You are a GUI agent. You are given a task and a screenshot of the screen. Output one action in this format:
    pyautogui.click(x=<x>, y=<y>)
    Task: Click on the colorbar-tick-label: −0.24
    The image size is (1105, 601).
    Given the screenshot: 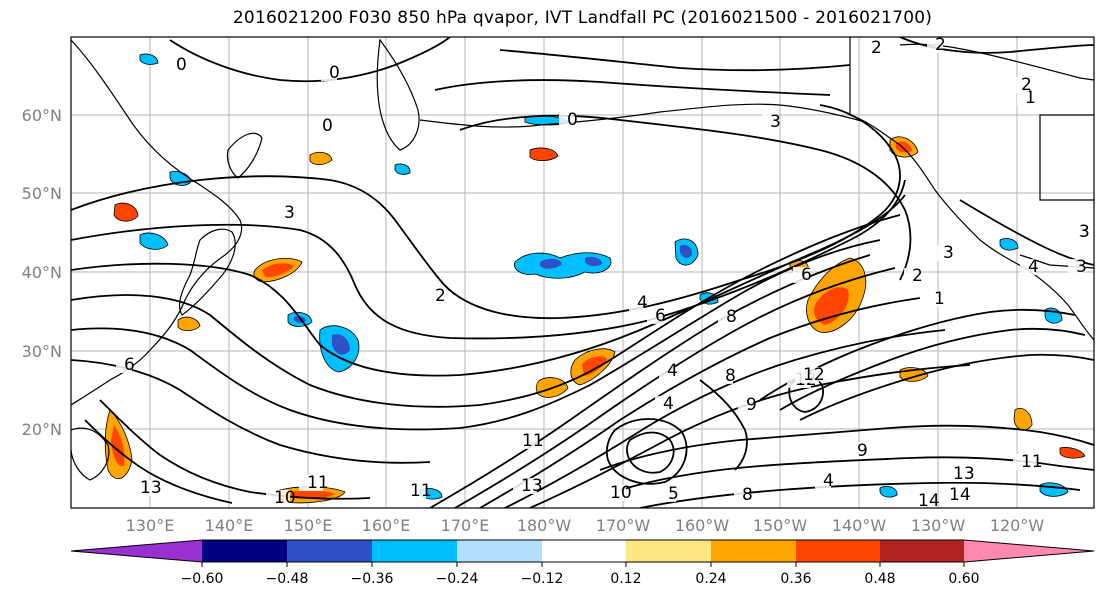 What is the action you would take?
    pyautogui.click(x=457, y=579)
    